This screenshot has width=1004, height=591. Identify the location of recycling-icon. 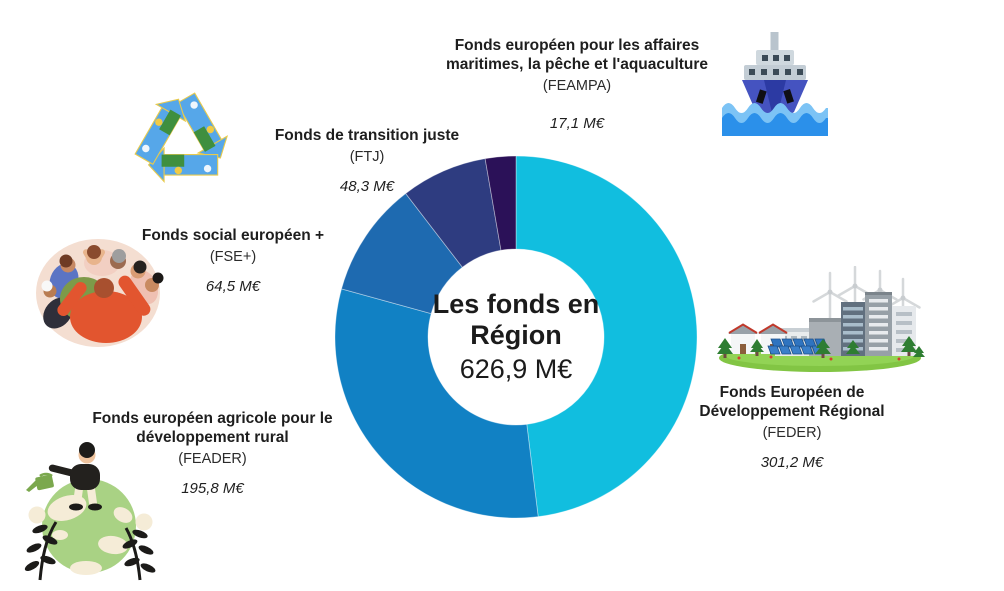
(182, 137).